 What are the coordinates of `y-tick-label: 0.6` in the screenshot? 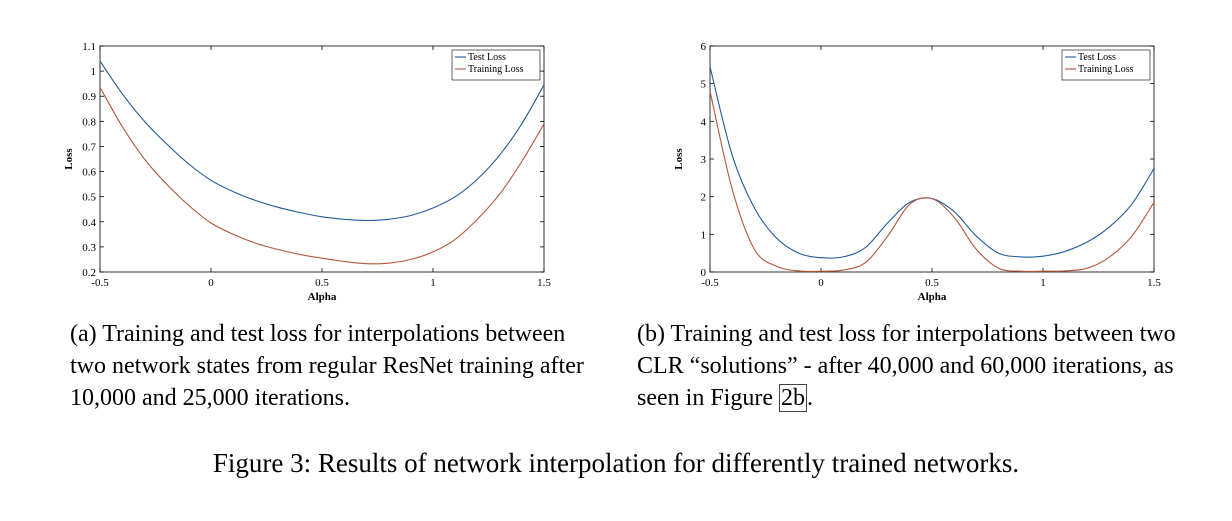 It's located at (89, 173).